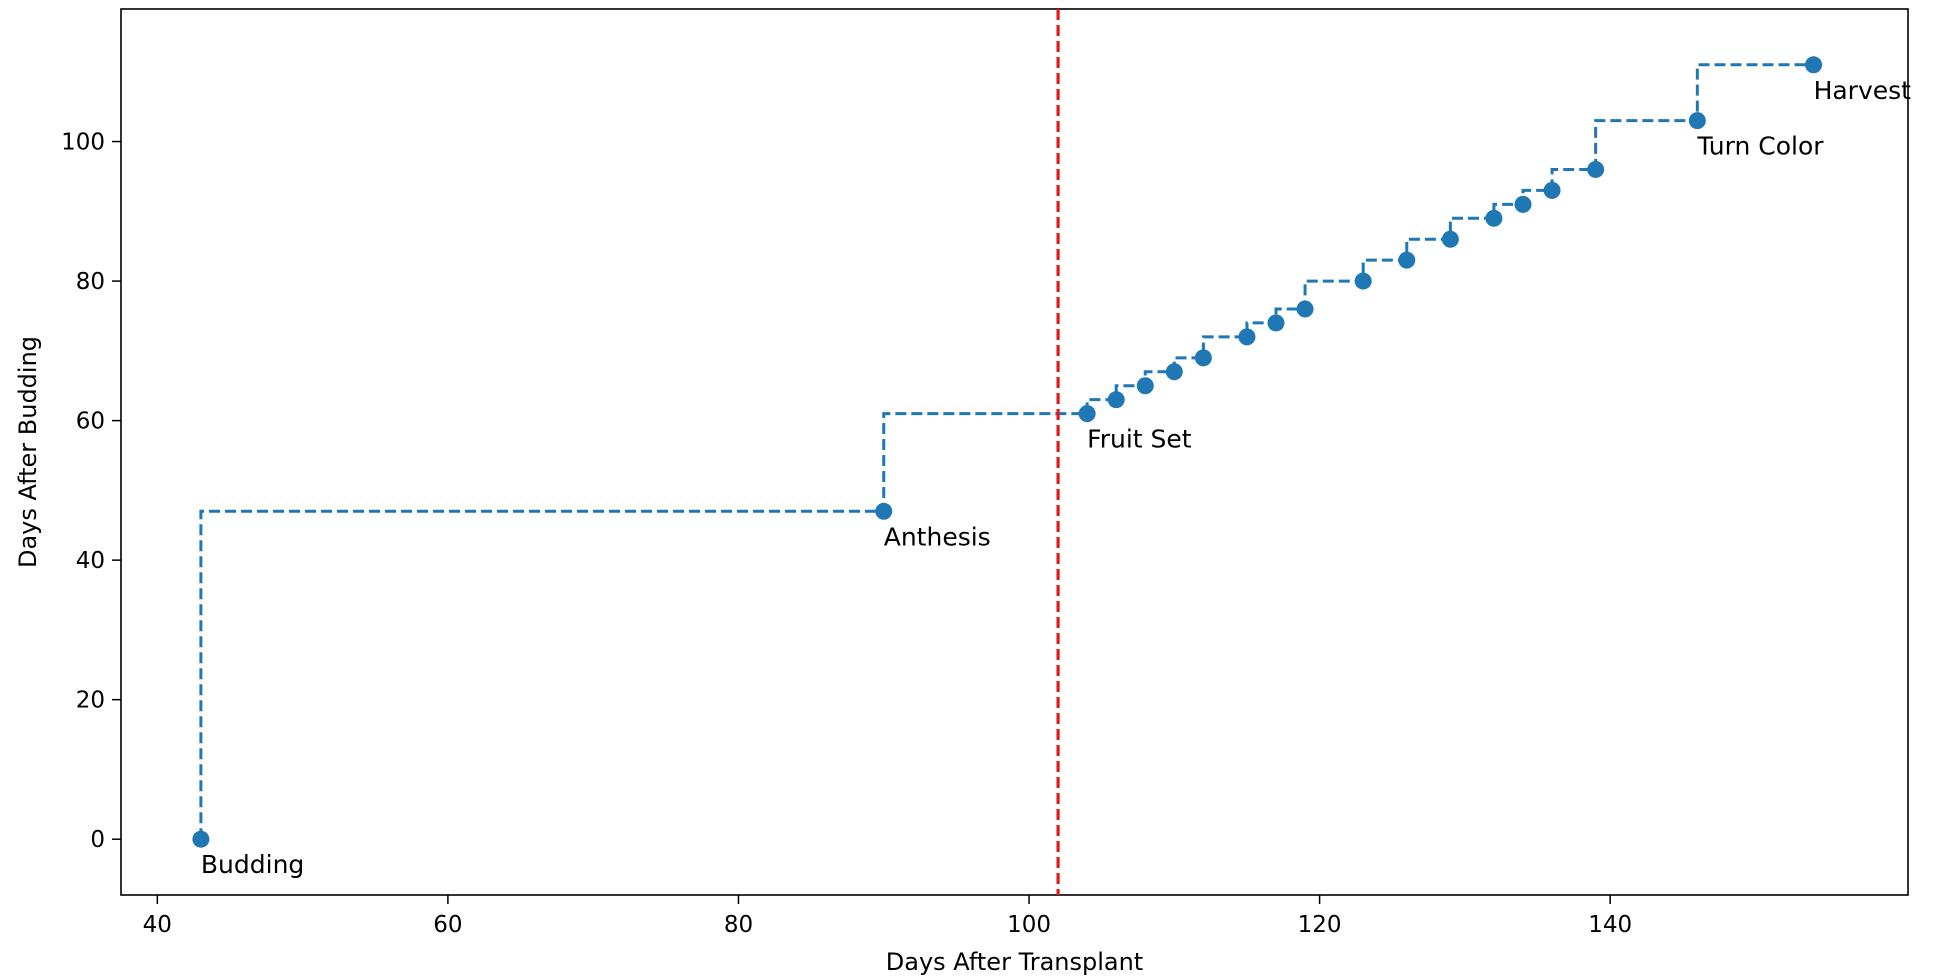 This screenshot has width=1934, height=978. What do you see at coordinates (97, 840) in the screenshot?
I see `y-tick-label: 0` at bounding box center [97, 840].